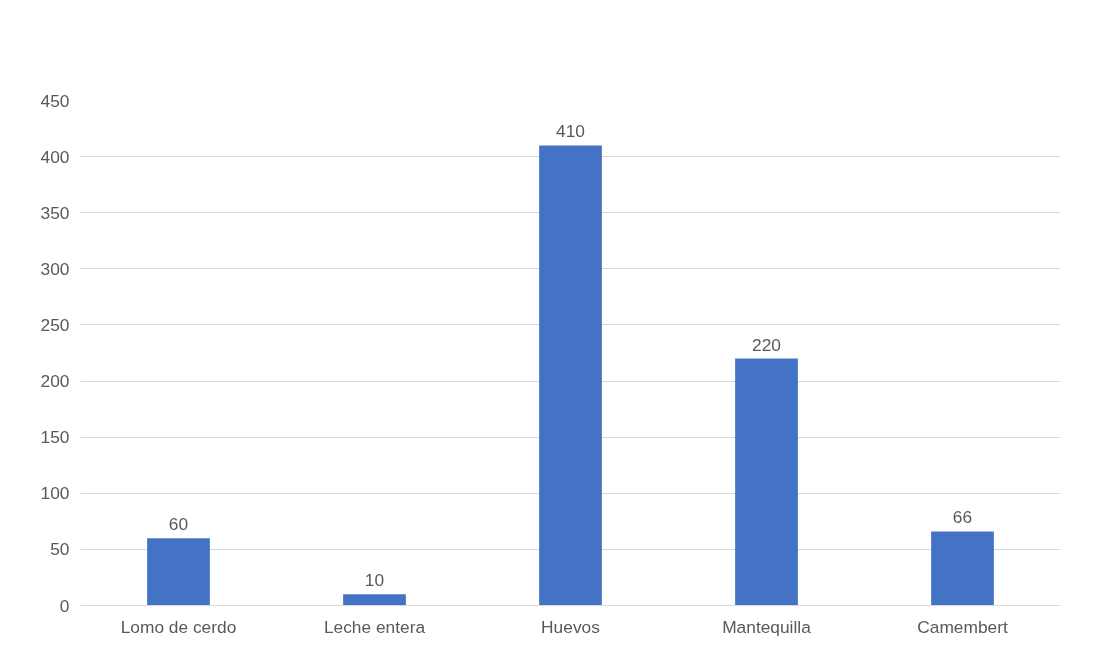 This screenshot has width=1114, height=660. I want to click on x-tick-label: Leche entera, so click(374, 626).